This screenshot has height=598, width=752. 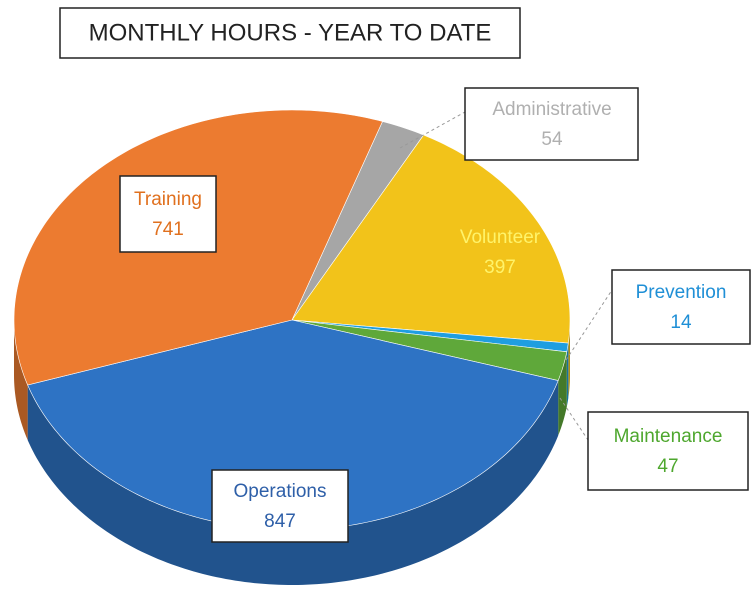 I want to click on value-label: 741, so click(x=168, y=229).